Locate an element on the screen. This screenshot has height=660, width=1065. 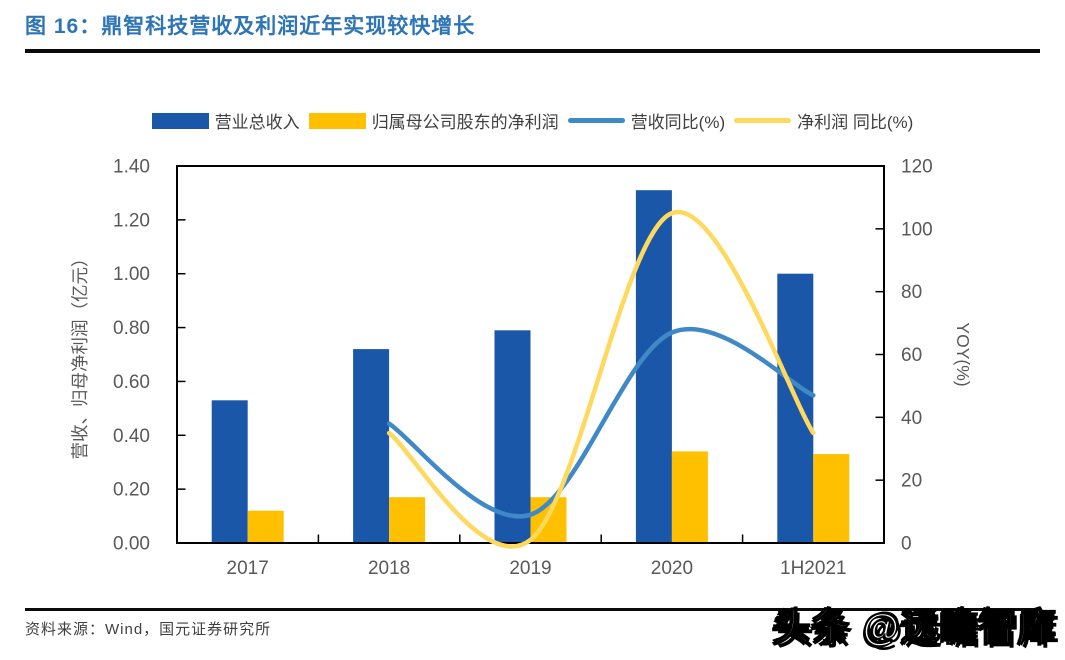
svg-text: 2019 is located at coordinates (530, 568).